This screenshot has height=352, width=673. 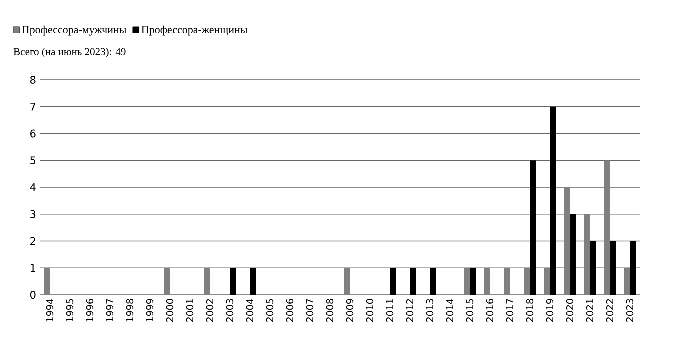 I want to click on x-tick-label: 2023, so click(x=630, y=310).